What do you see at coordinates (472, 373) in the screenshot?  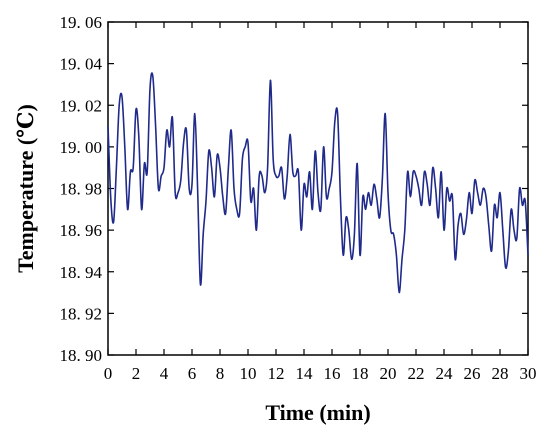 I see `x-tick-label: 26` at bounding box center [472, 373].